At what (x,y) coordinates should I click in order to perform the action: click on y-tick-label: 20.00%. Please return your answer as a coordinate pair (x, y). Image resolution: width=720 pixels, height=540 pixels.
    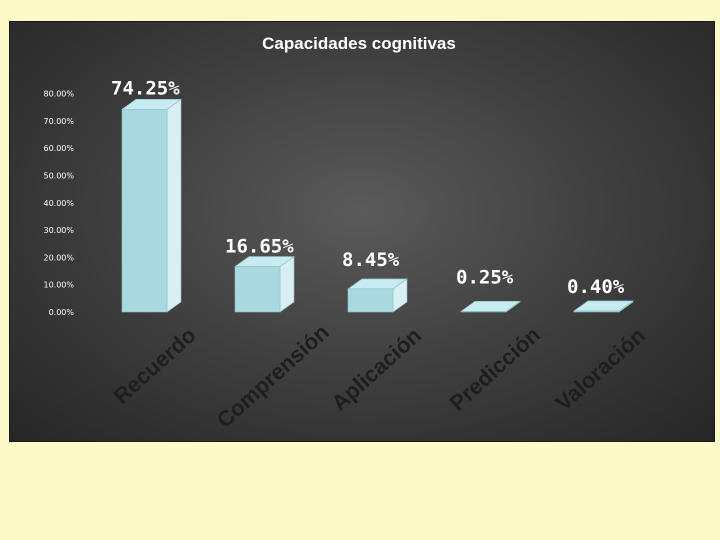
    Looking at the image, I should click on (58, 257).